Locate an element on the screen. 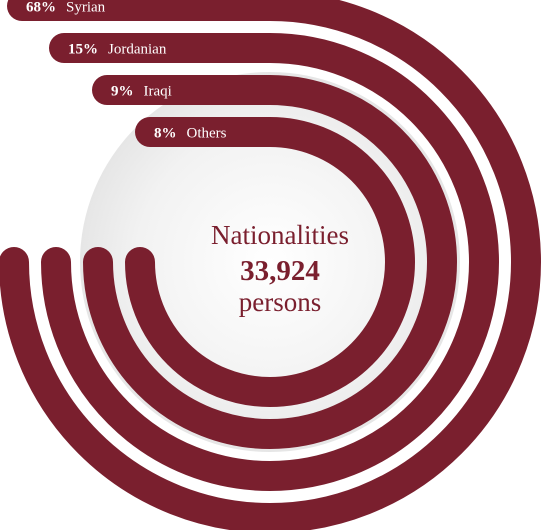 The width and height of the screenshot is (541, 530). labels-group: 68% Syrian 15% Jordanian 9% Iraqi 8% Others is located at coordinates (126, 71).